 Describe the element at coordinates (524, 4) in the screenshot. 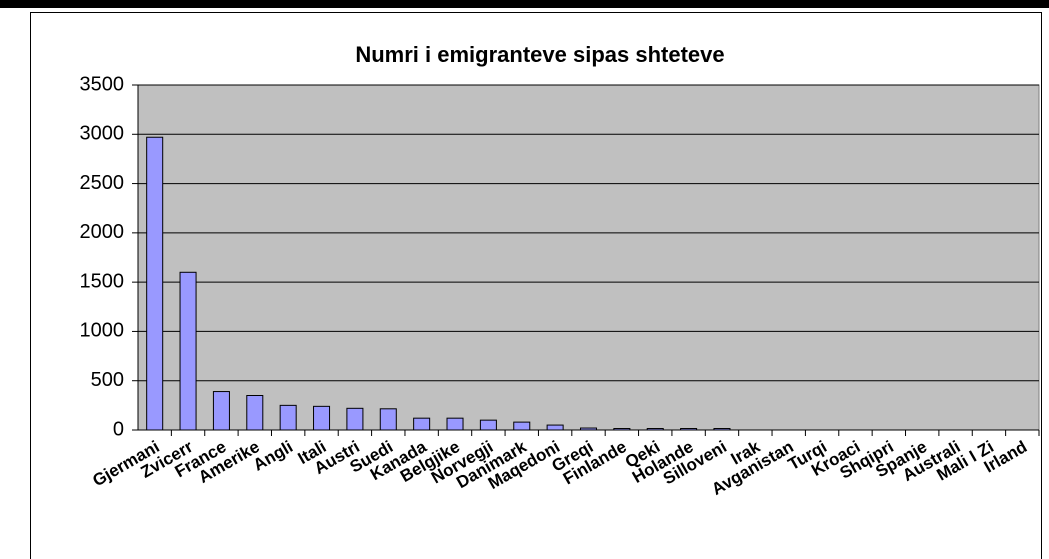

I see `top-border` at that location.